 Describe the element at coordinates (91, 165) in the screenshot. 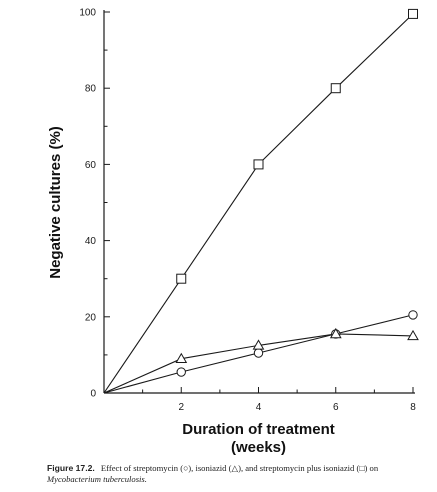

I see `y-tick-label: 60` at that location.